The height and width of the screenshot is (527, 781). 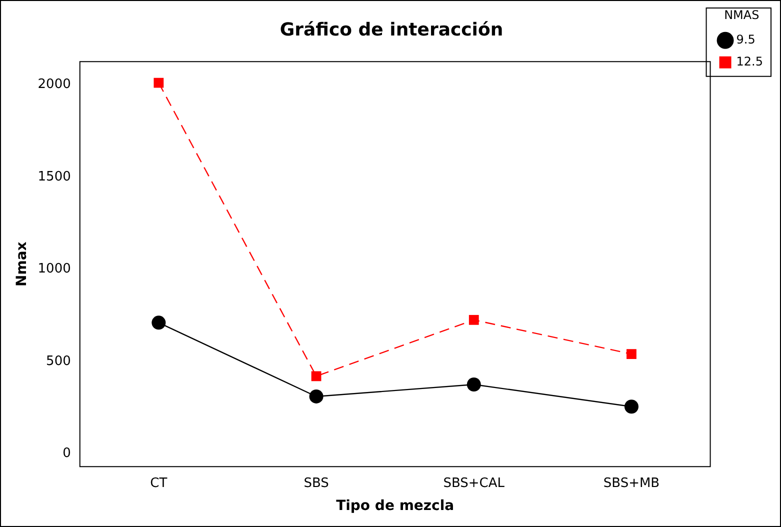 I want to click on x-axis-title: Tipo de mezcla, so click(x=395, y=506).